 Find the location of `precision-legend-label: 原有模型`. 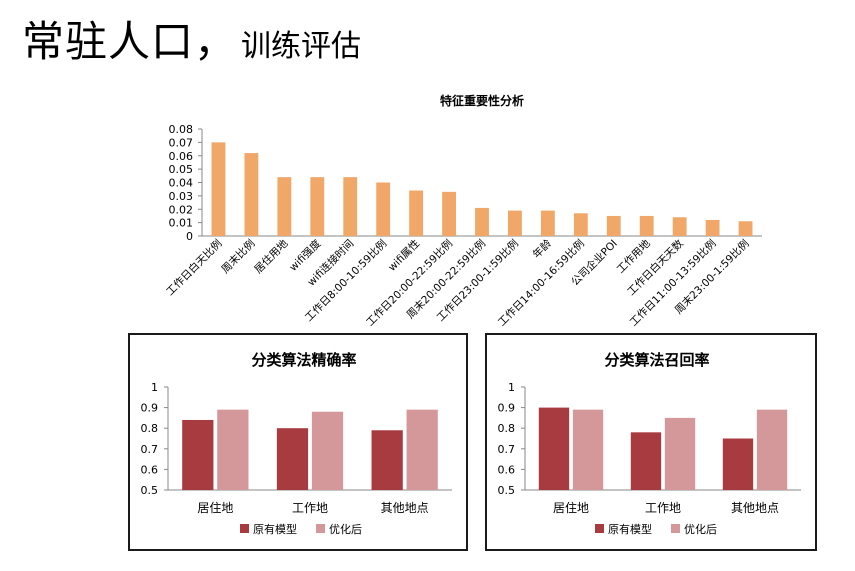

precision-legend-label: 原有模型 is located at coordinates (275, 529).